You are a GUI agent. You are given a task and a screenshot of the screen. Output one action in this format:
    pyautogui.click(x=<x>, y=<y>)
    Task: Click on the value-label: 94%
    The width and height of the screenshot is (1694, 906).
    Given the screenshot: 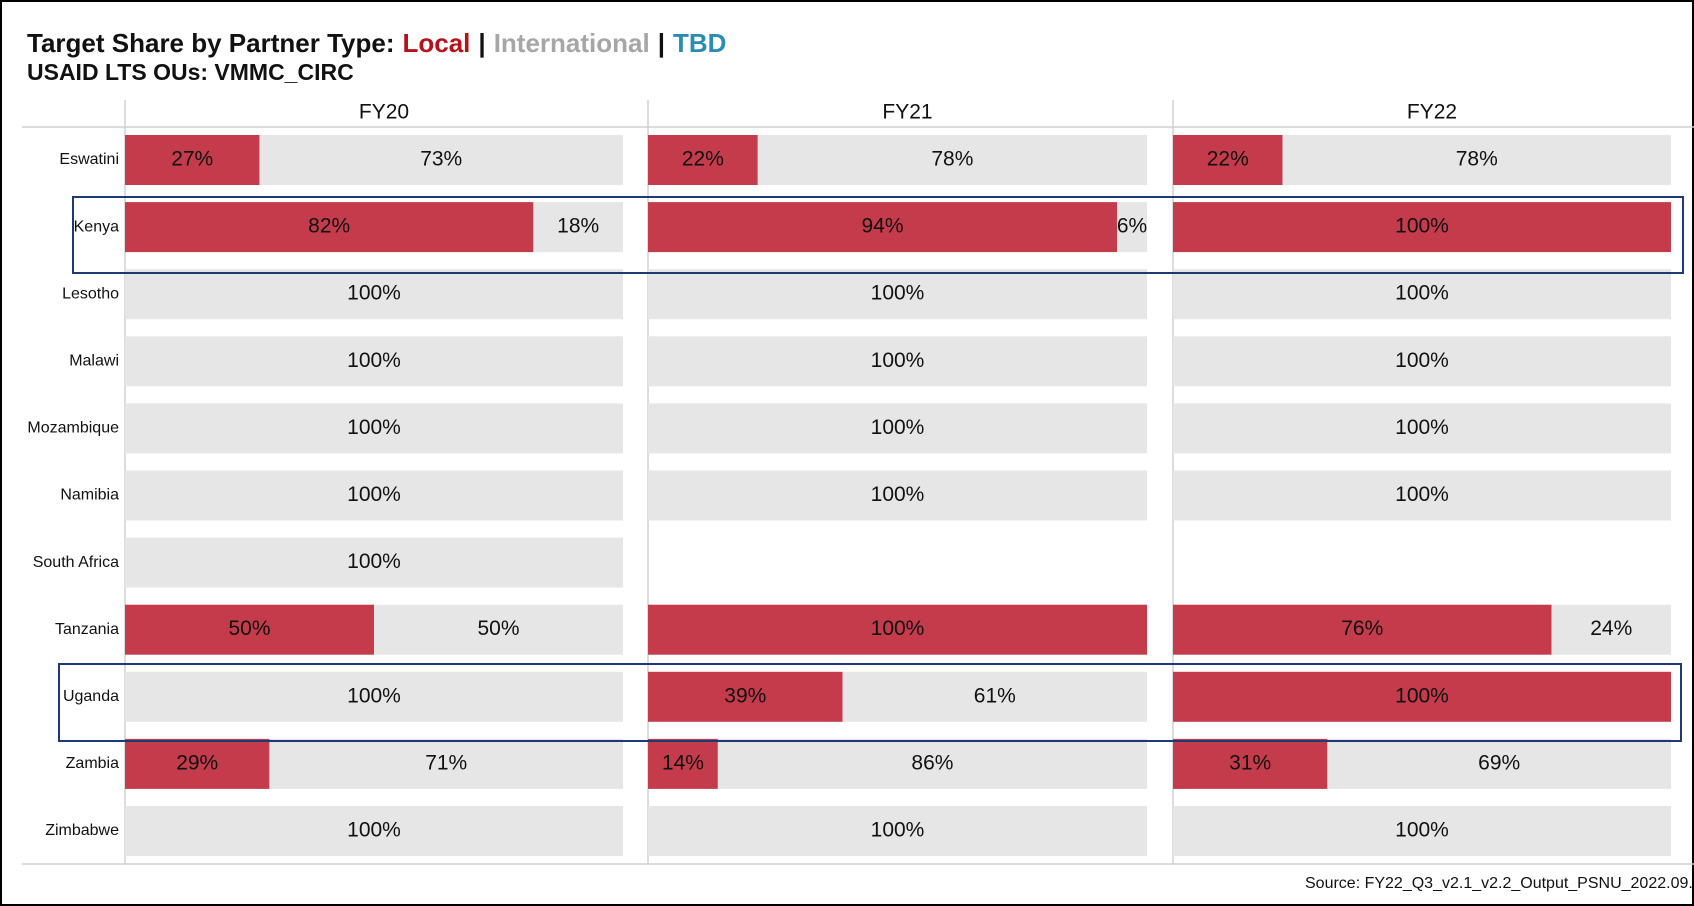 What is the action you would take?
    pyautogui.click(x=883, y=226)
    